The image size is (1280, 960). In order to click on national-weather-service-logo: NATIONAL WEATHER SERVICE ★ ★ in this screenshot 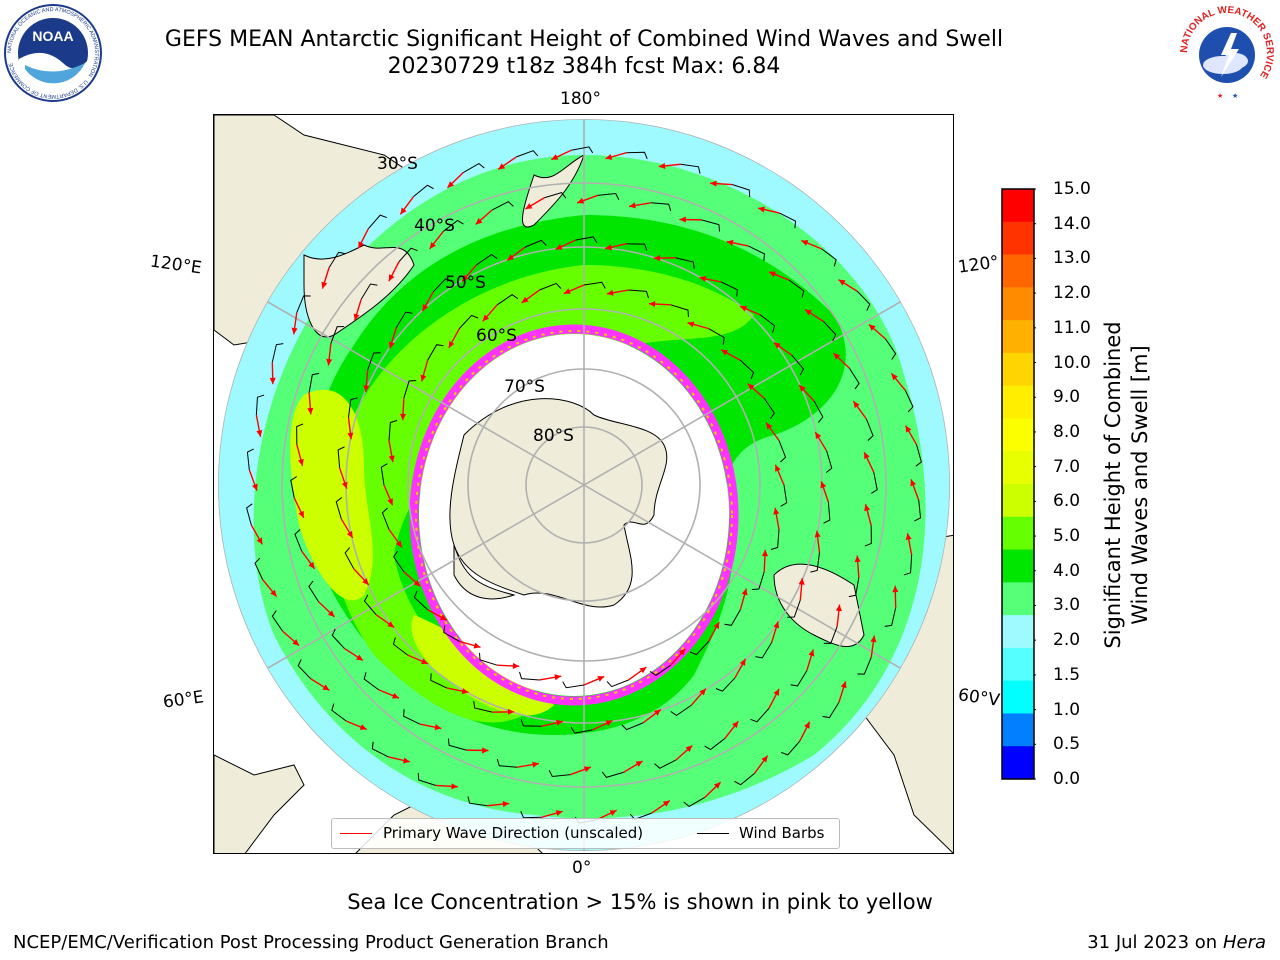, I will do `click(1227, 53)`.